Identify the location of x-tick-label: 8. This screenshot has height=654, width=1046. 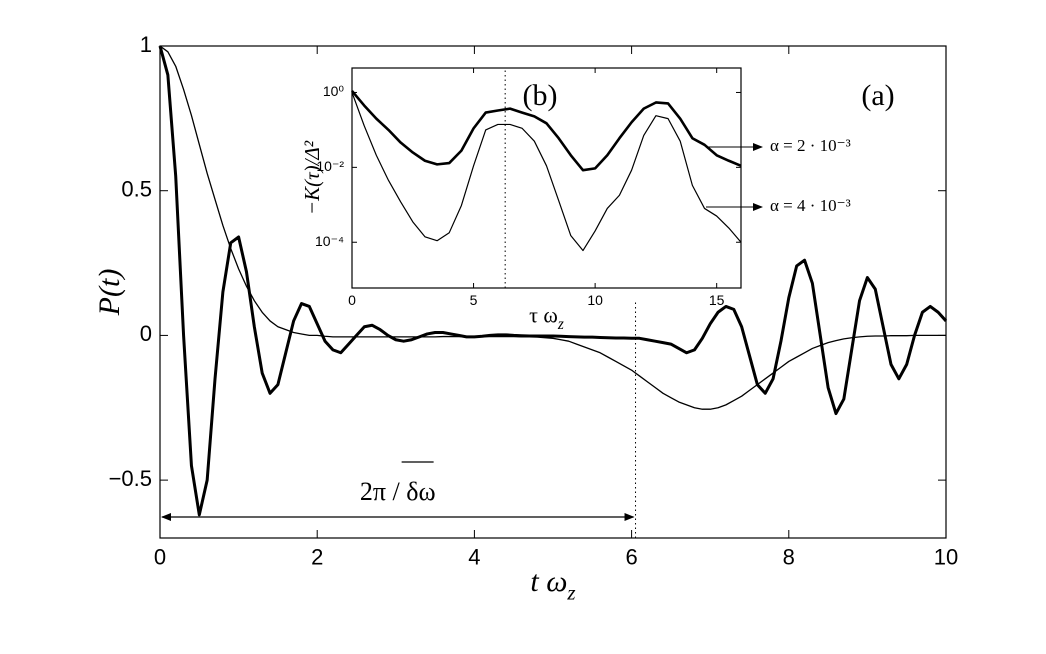
(789, 557).